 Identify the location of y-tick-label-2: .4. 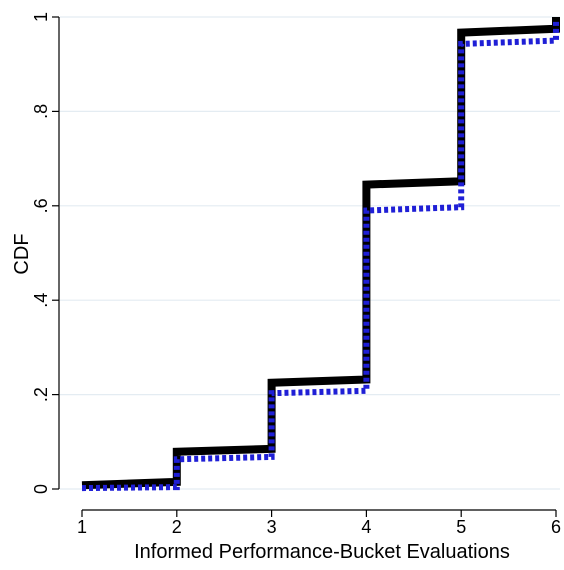
(41, 300).